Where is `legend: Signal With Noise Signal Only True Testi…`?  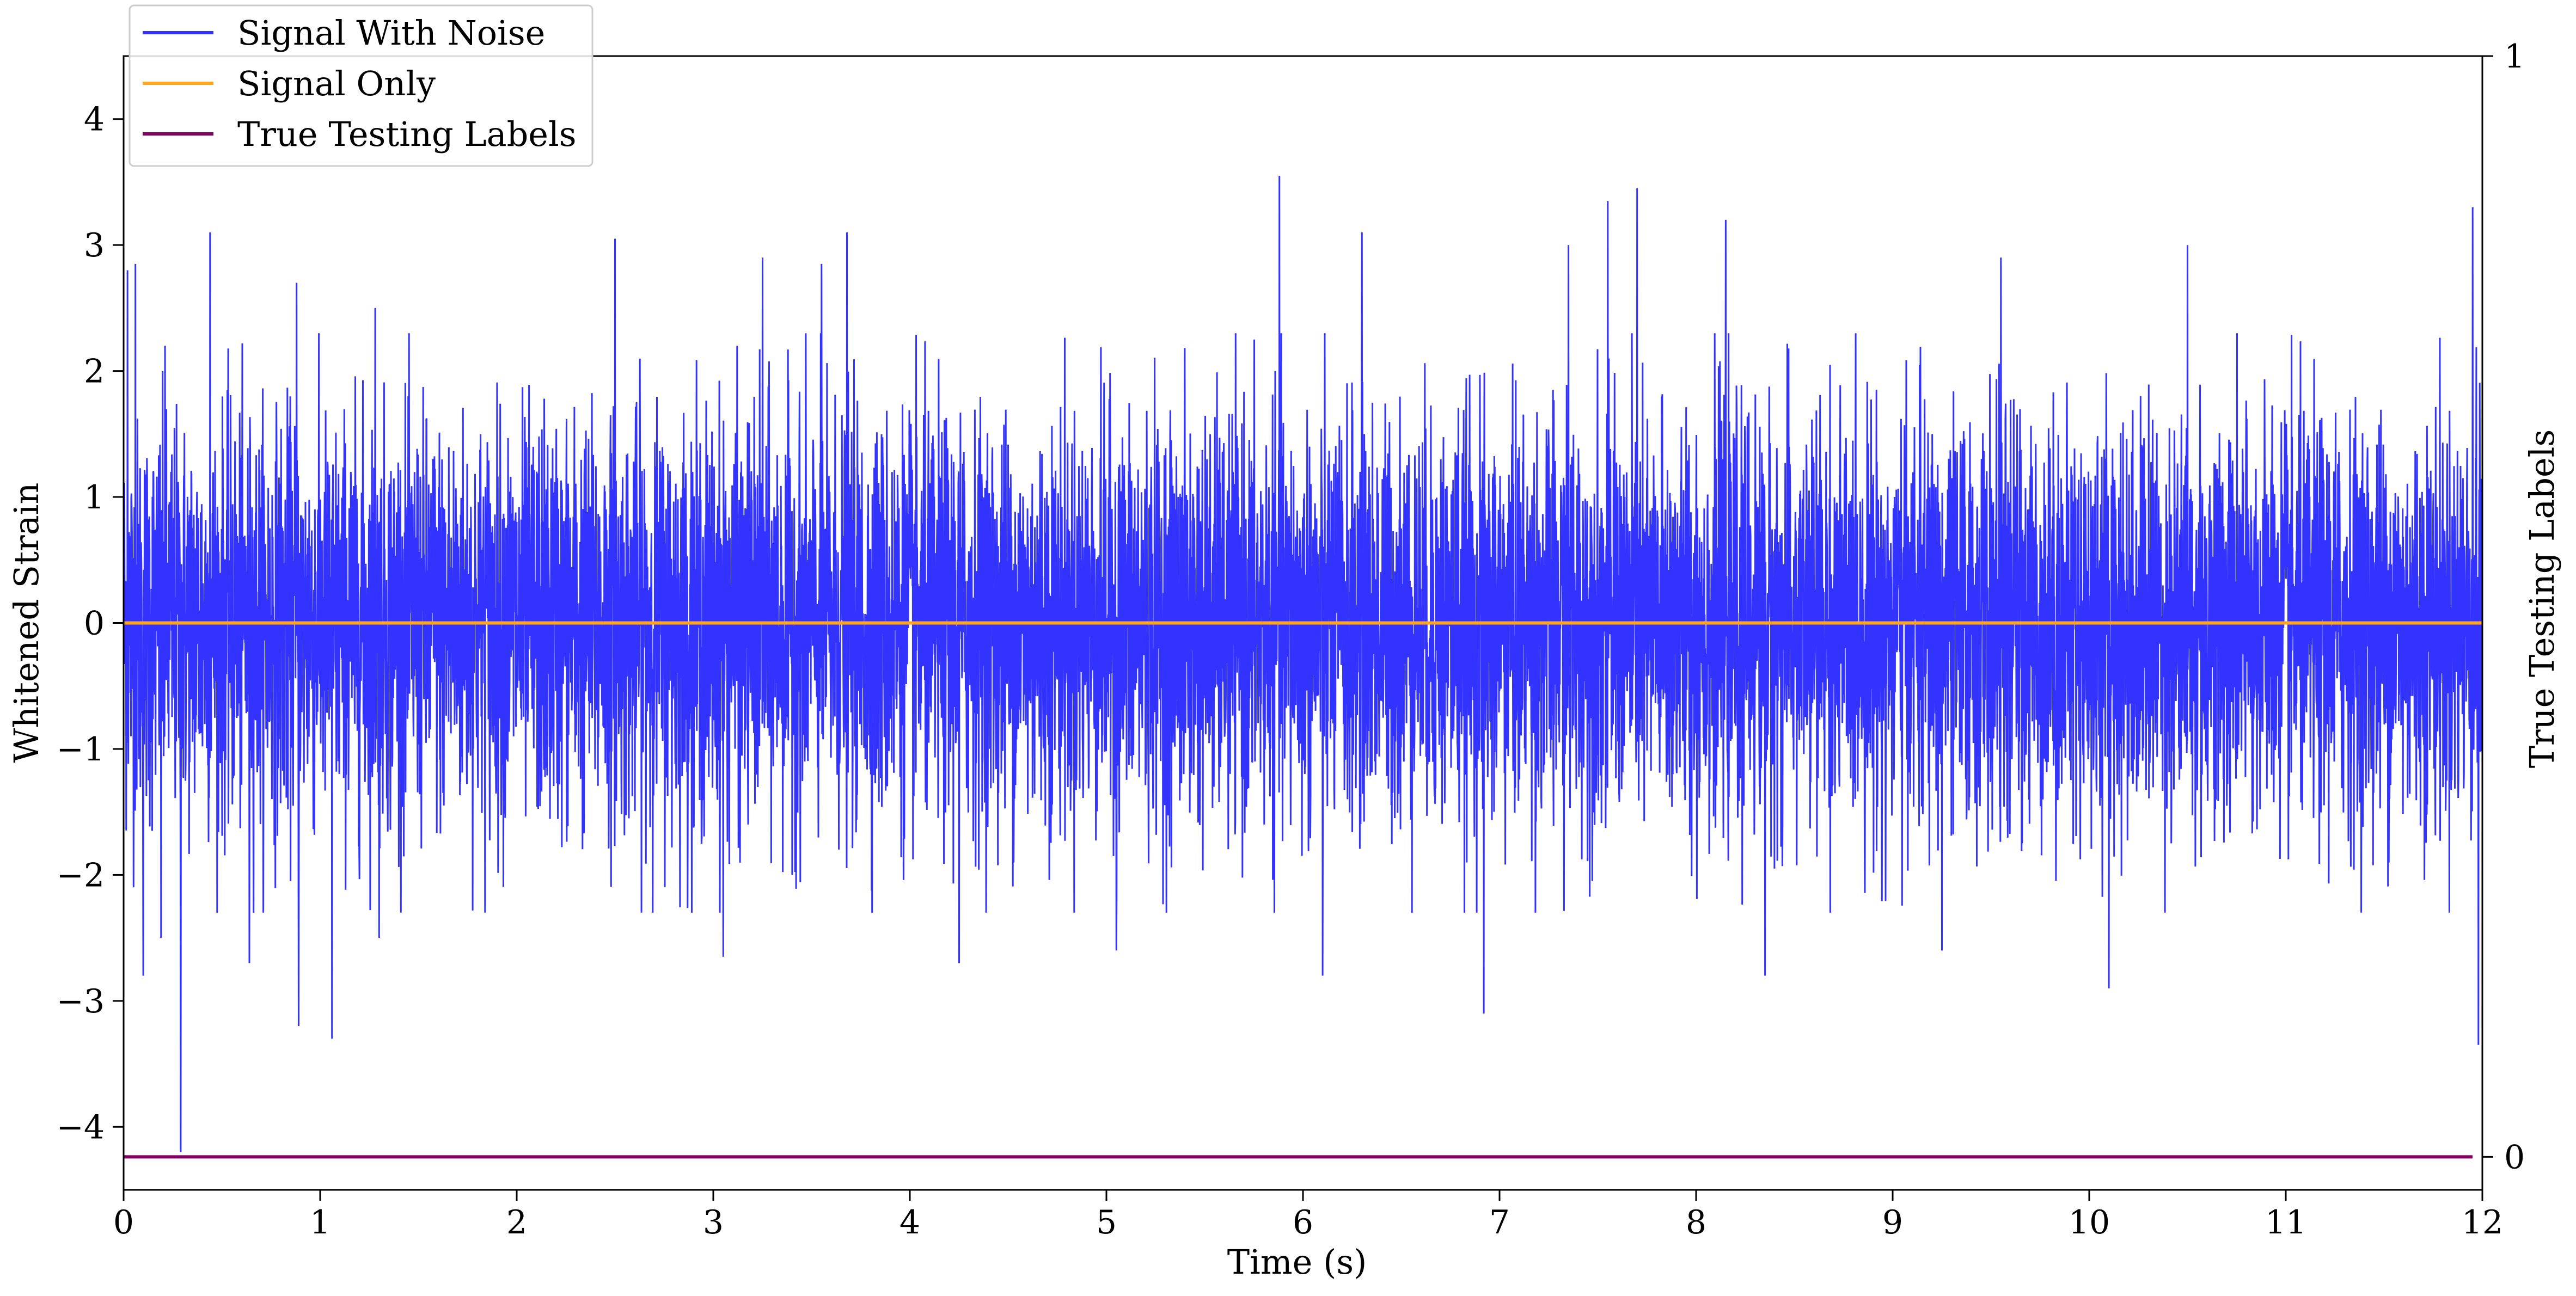 legend: Signal With Noise Signal Only True Testi… is located at coordinates (361, 85).